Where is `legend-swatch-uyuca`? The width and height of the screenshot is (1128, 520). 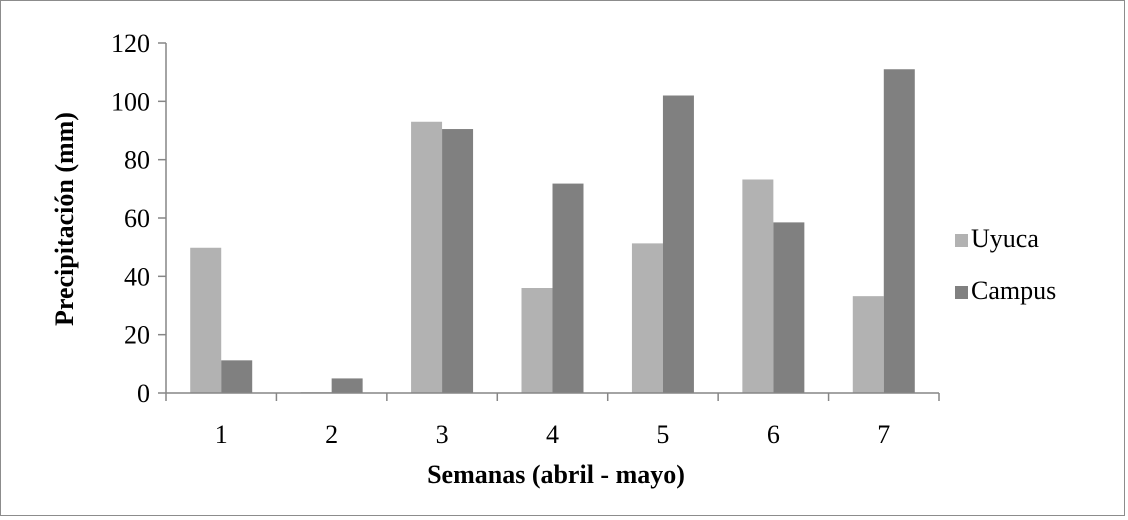
legend-swatch-uyuca is located at coordinates (961, 240).